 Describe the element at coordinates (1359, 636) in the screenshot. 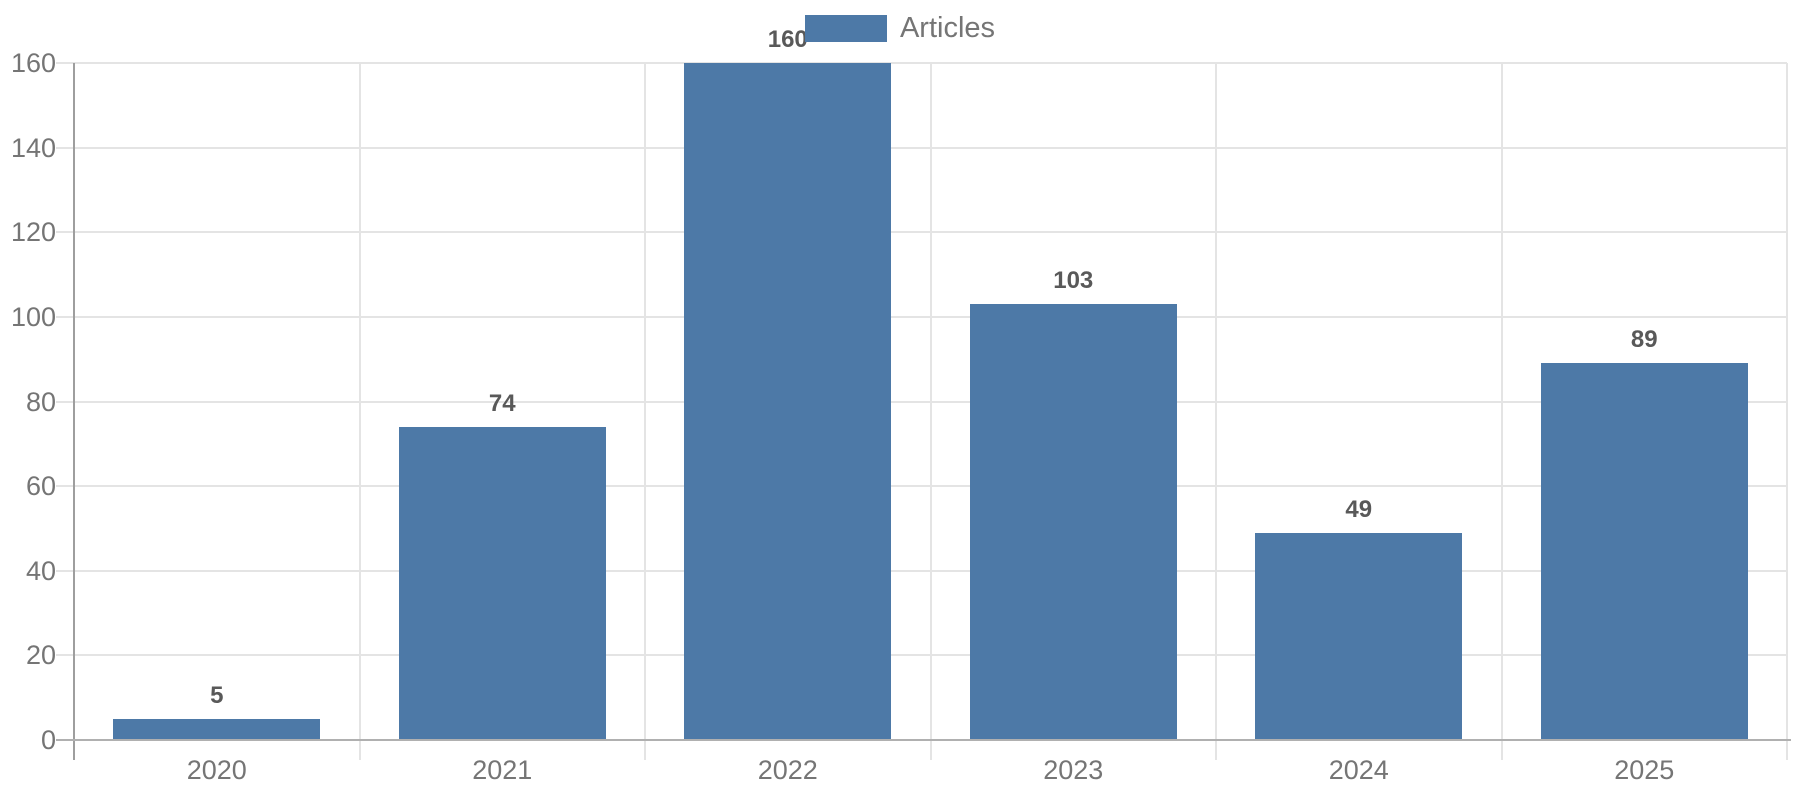

I see `bar-2024` at that location.